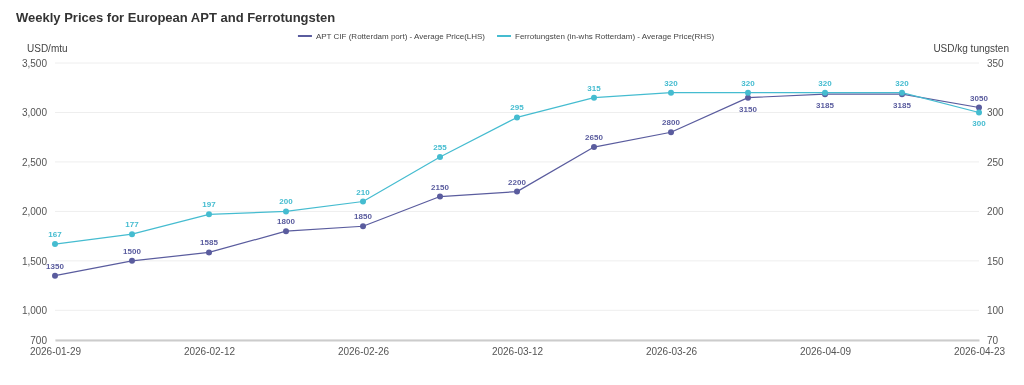  Describe the element at coordinates (671, 123) in the screenshot. I see `data-label: 2800` at that location.